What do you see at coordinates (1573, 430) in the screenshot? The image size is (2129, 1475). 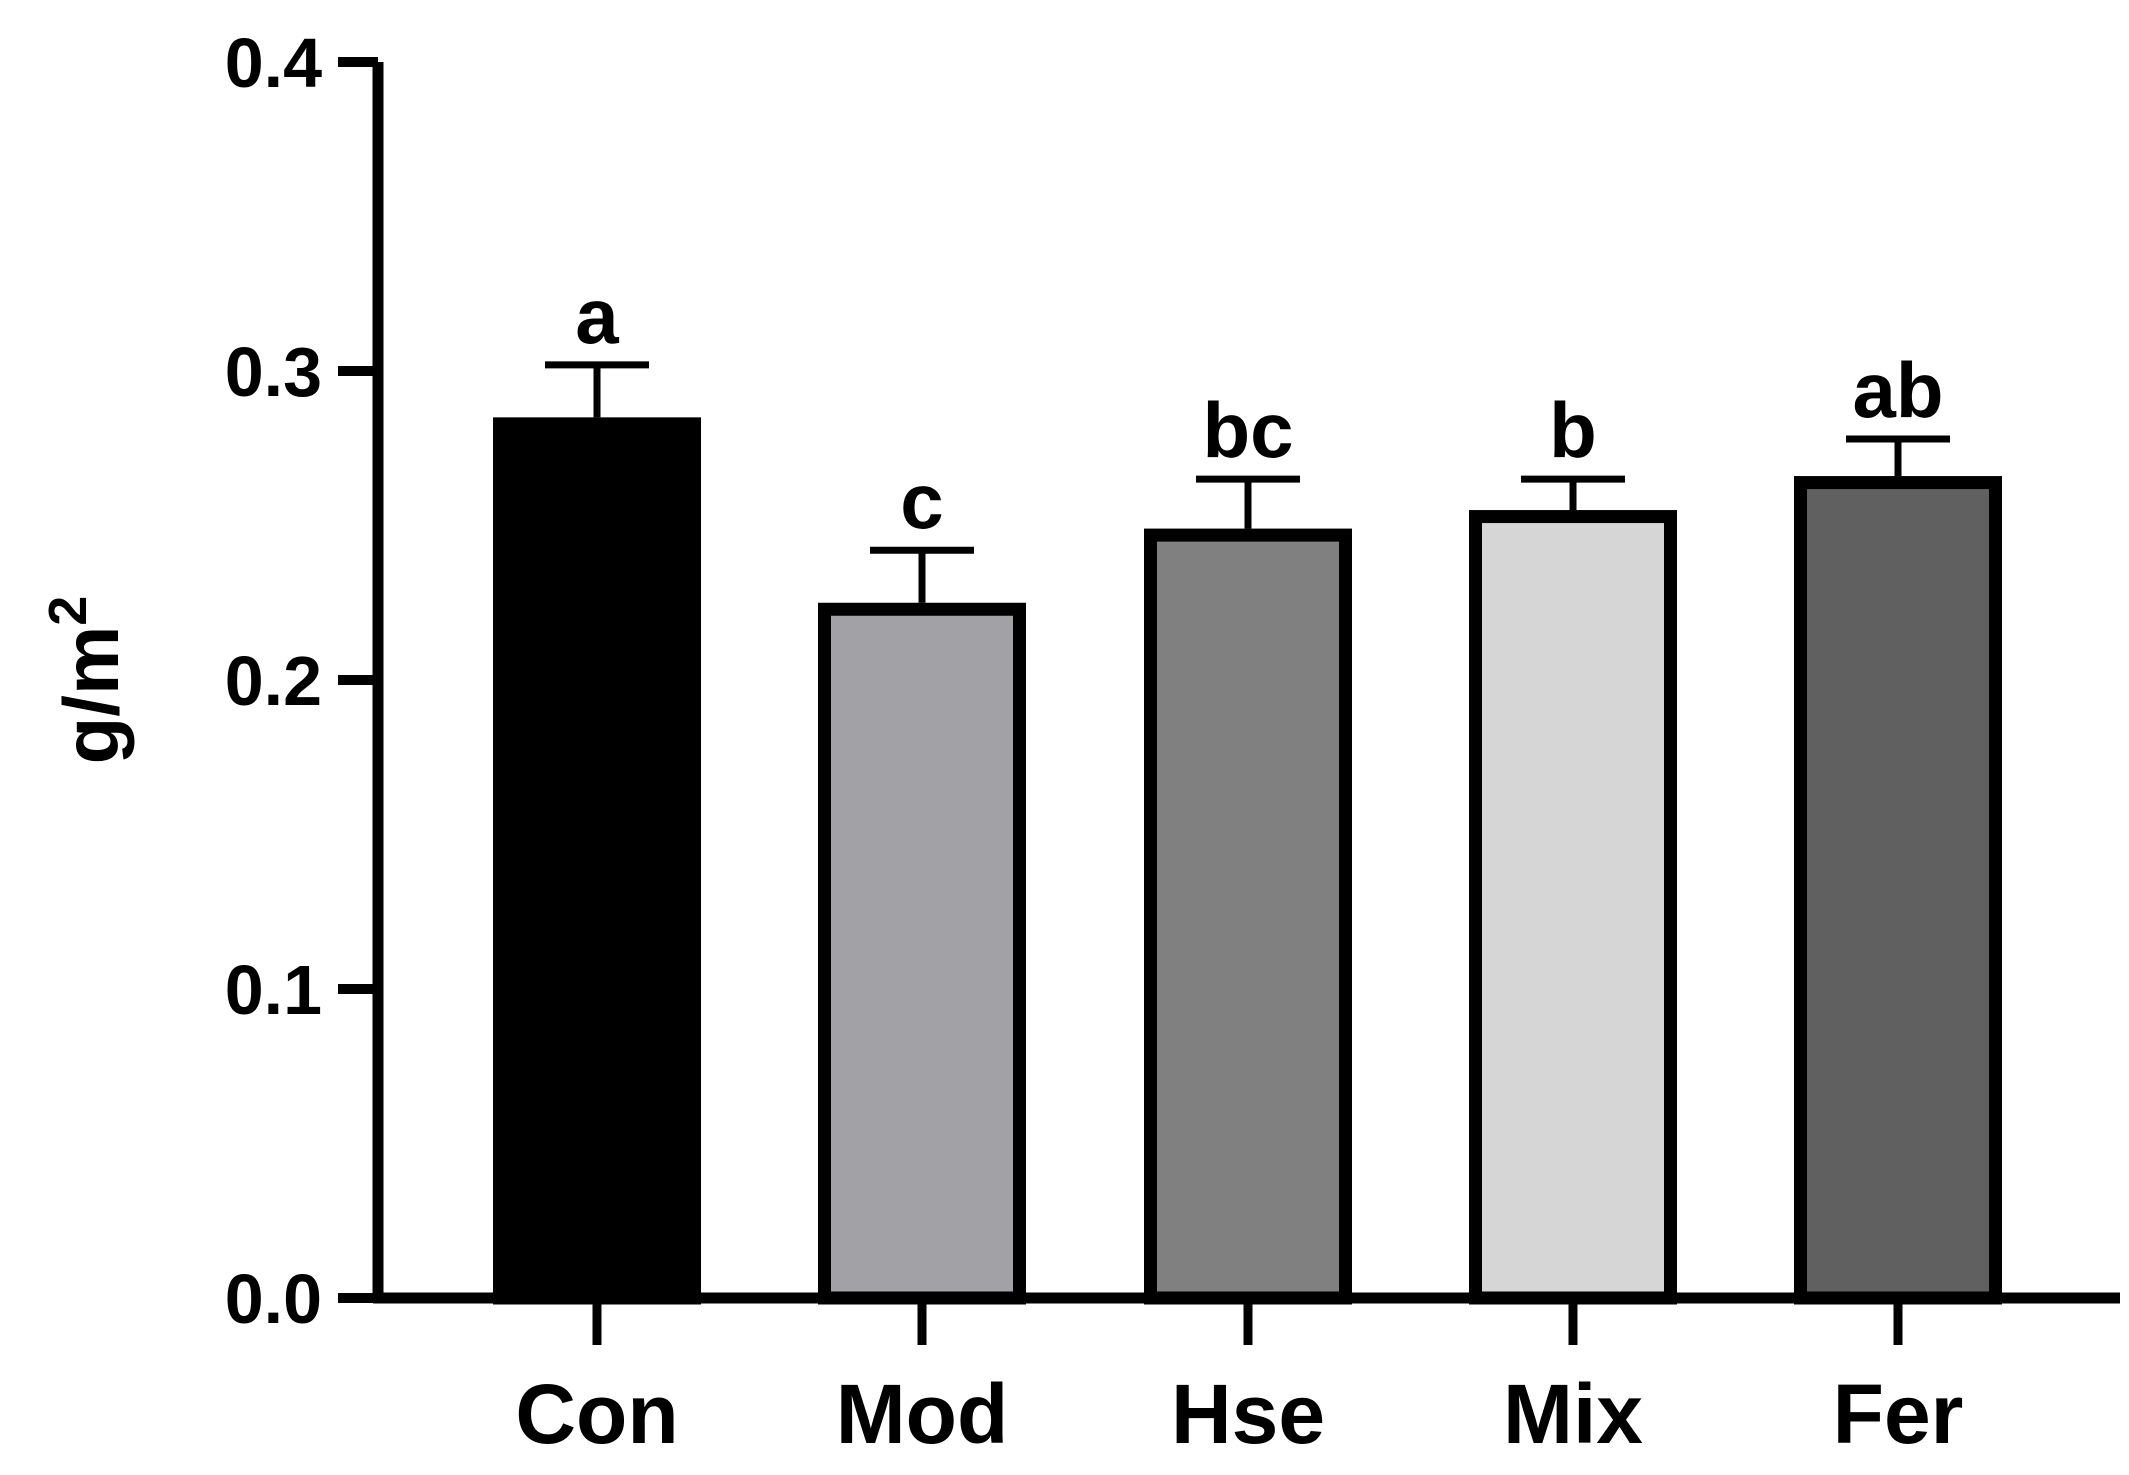 I see `significance-letter: b` at bounding box center [1573, 430].